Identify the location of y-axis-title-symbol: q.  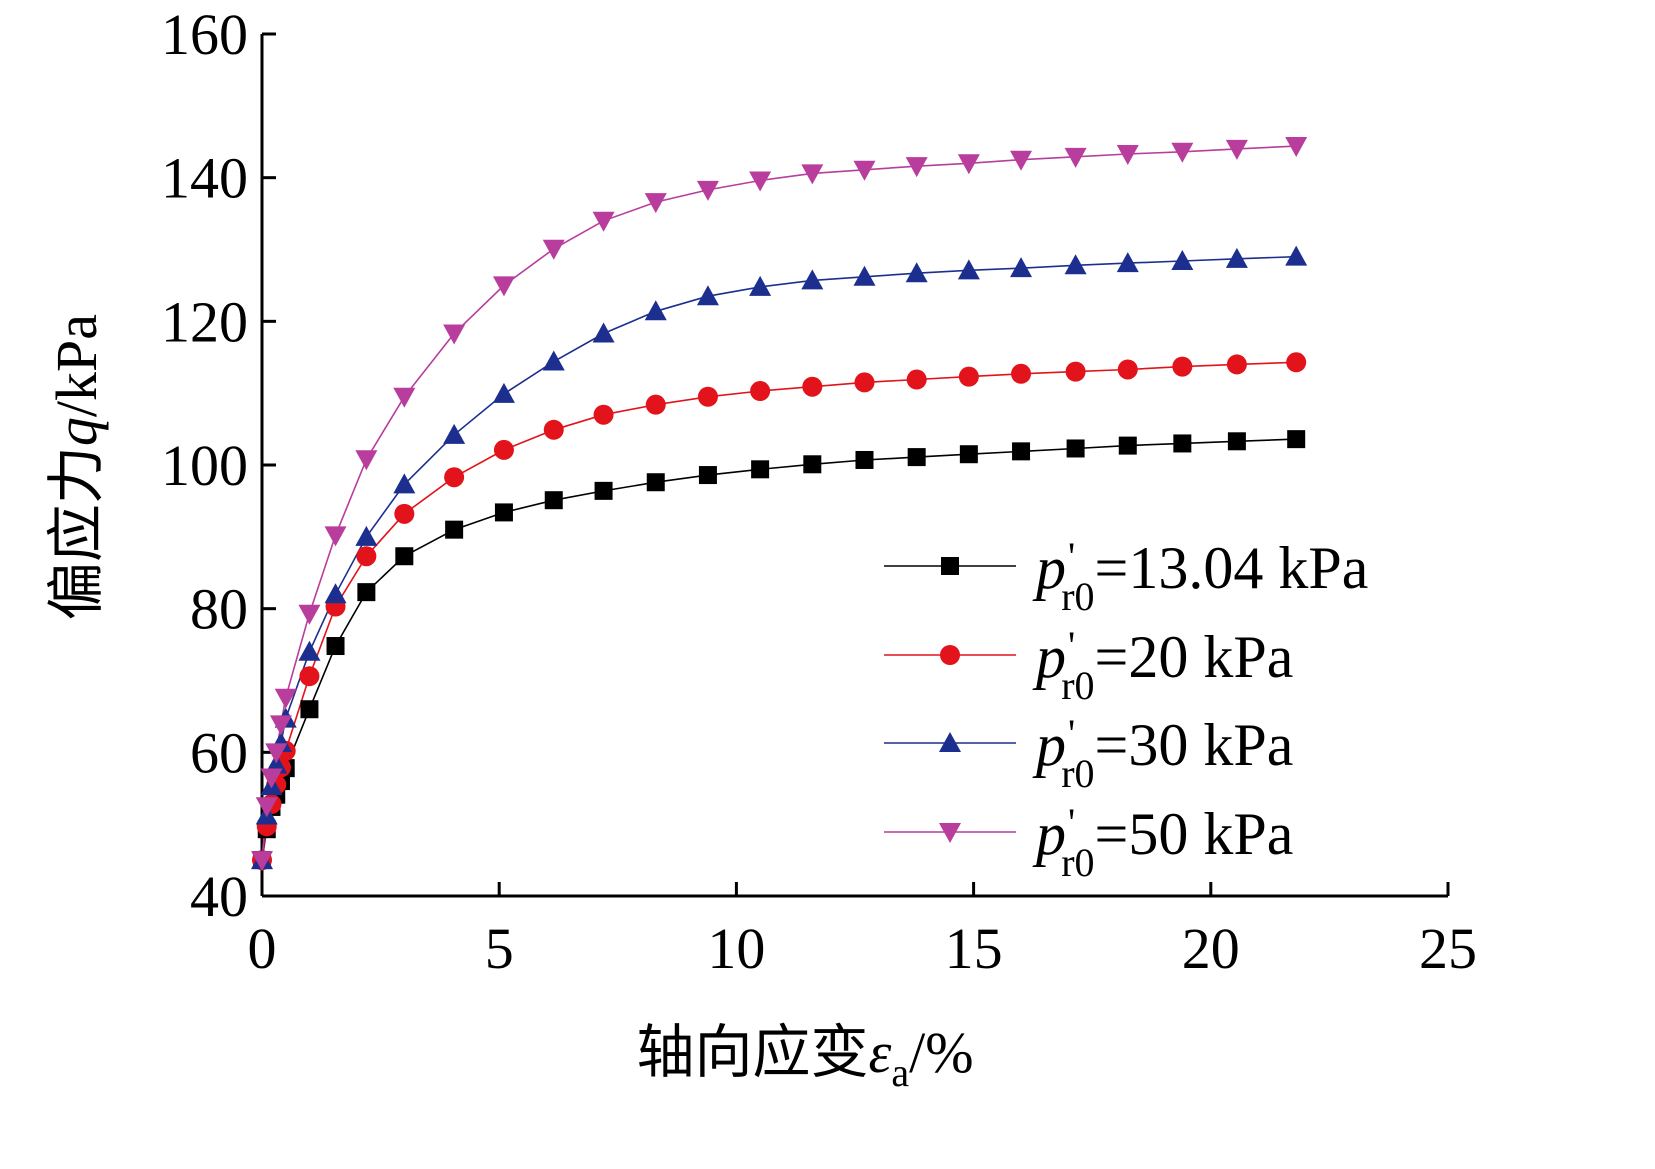
(76, 431).